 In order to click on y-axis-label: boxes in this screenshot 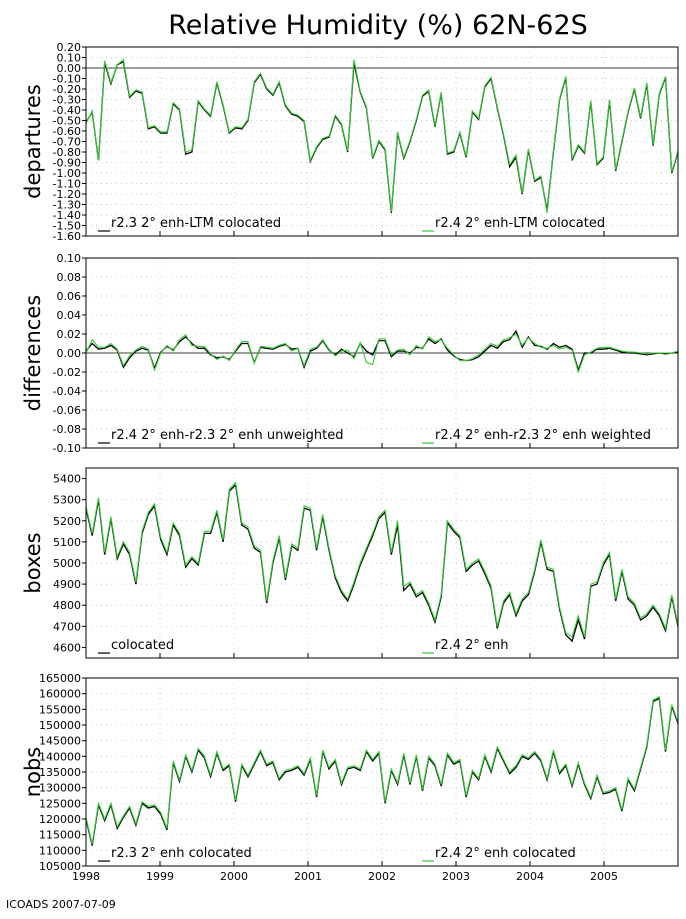, I will do `click(33, 562)`.